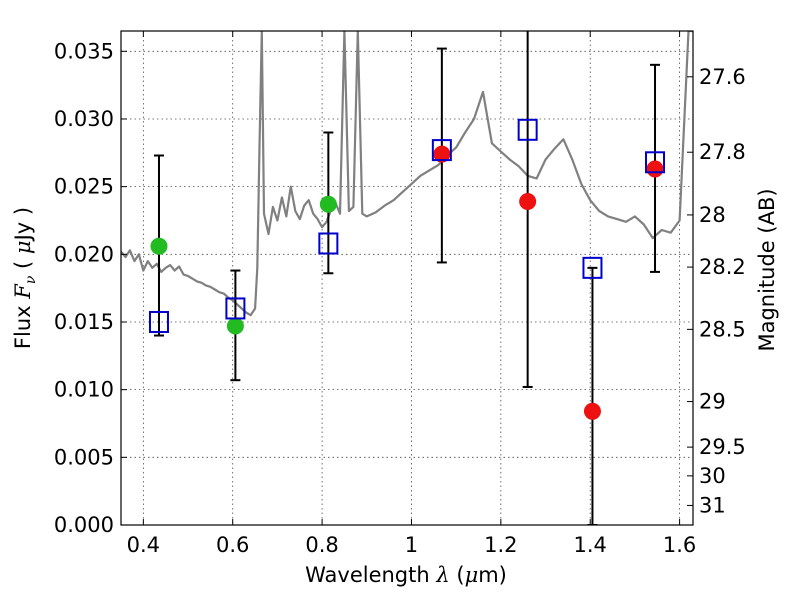 The width and height of the screenshot is (800, 600). I want to click on y2-tick-label: 30, so click(712, 476).